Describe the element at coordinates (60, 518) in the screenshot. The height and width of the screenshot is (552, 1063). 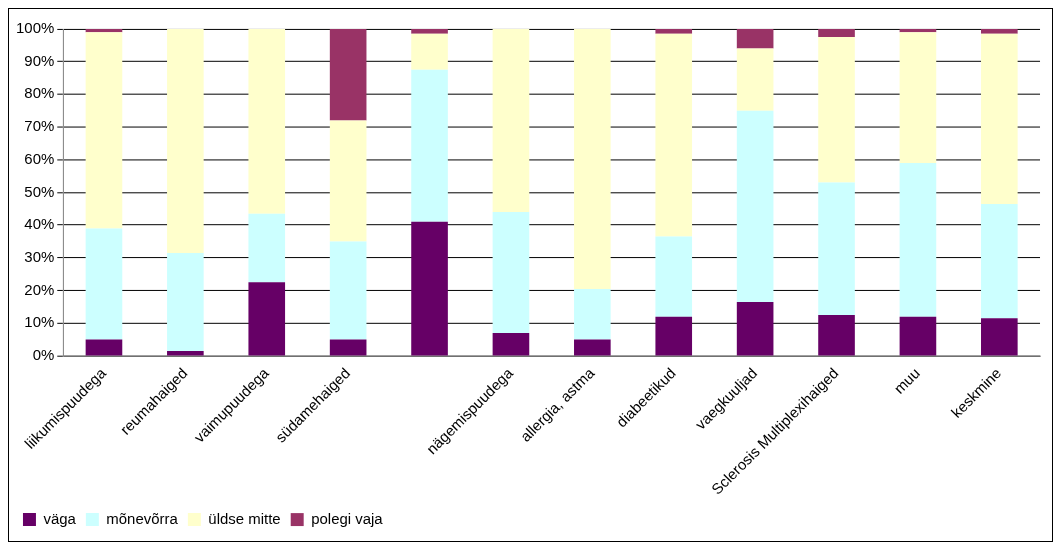
I see `legend-label: väga` at that location.